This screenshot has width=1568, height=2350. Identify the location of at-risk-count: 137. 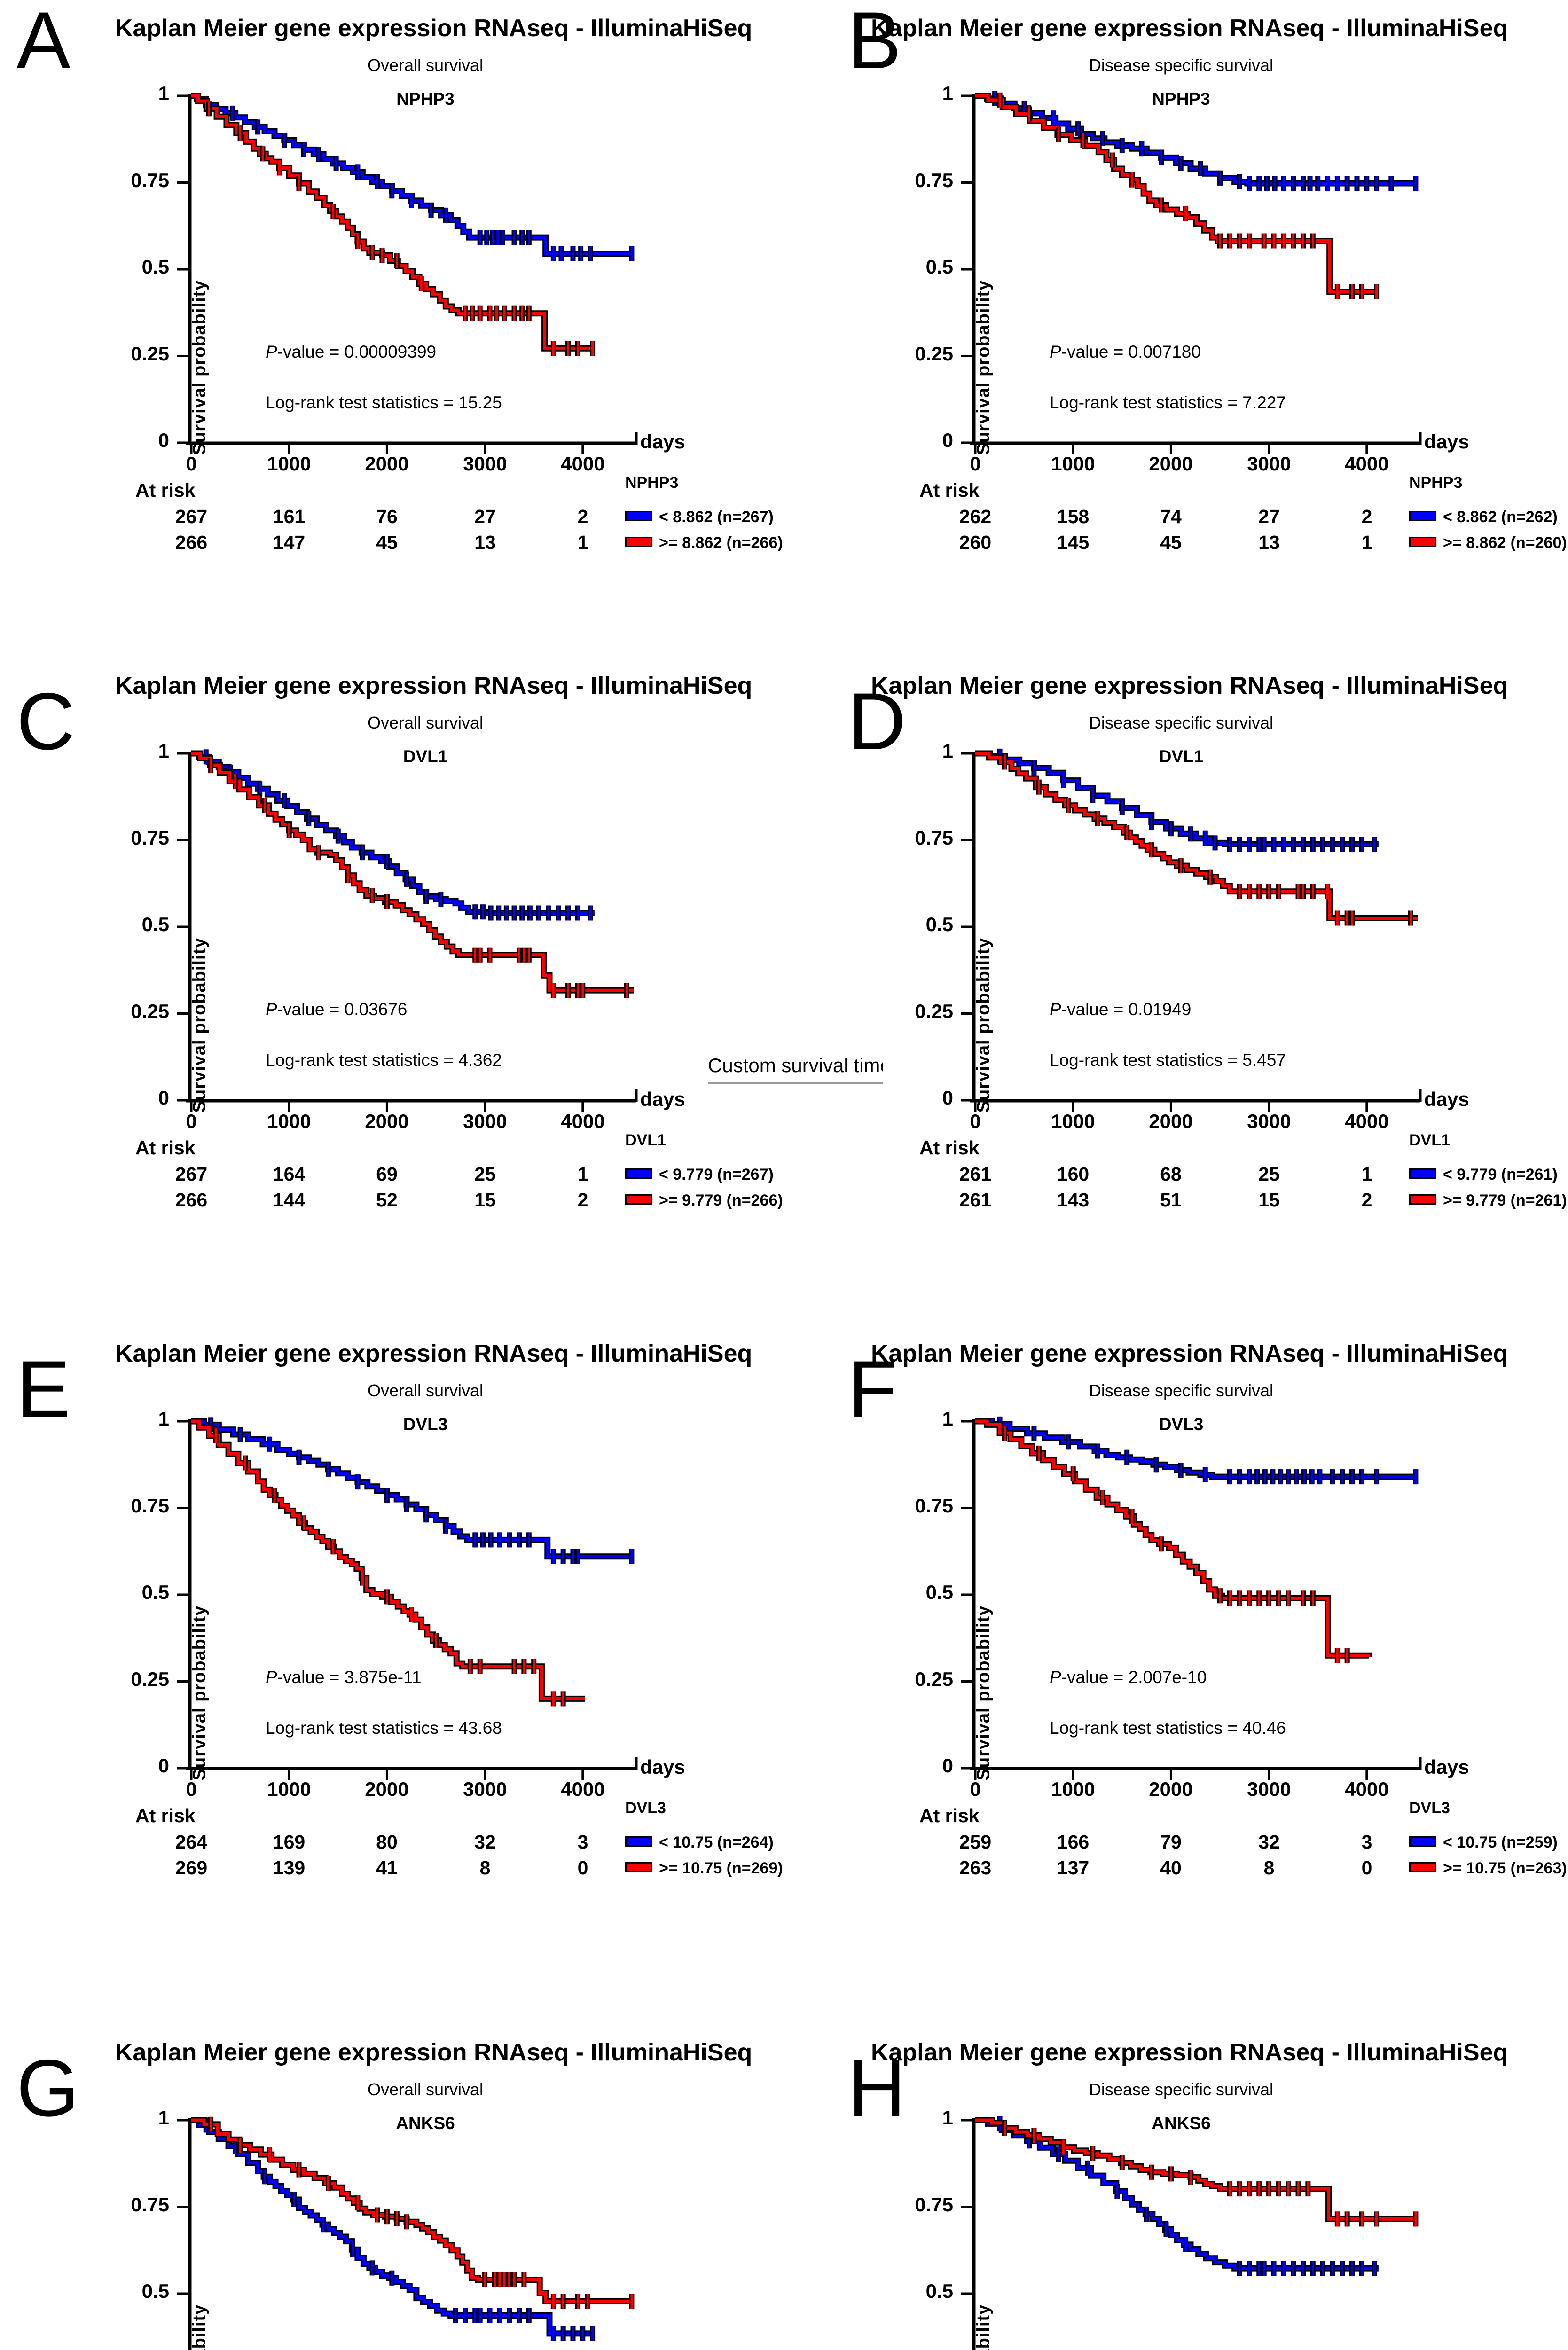
(1073, 1868).